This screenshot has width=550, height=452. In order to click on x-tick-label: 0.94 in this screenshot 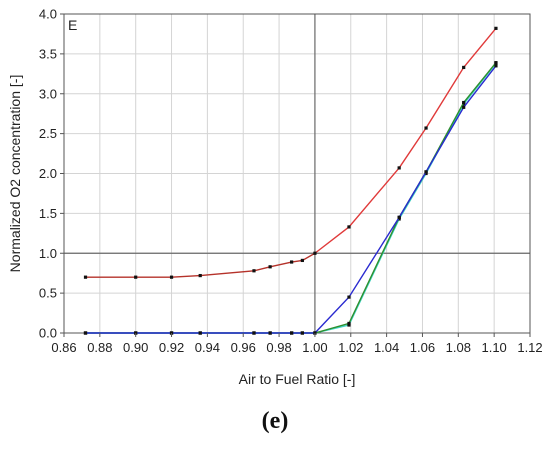, I will do `click(207, 347)`.